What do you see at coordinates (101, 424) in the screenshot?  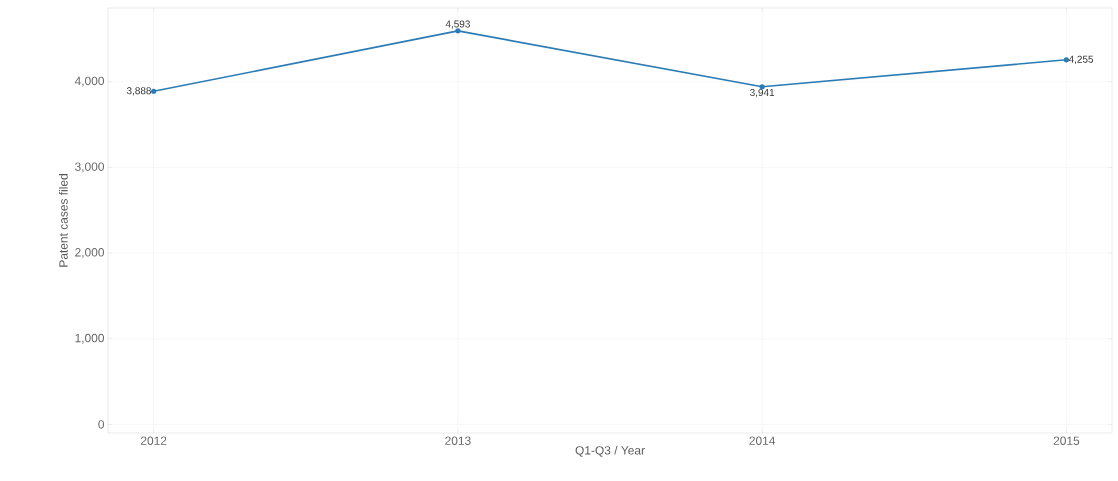 I see `y-tick-label: 0` at bounding box center [101, 424].